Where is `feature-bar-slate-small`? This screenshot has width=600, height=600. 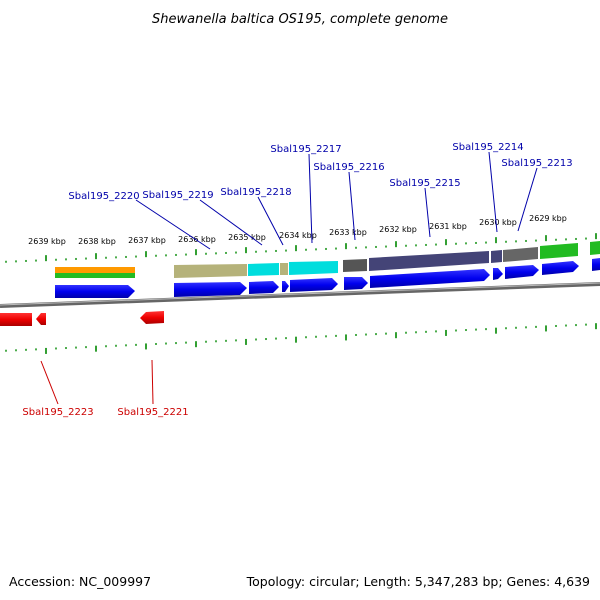 feature-bar-slate-small is located at coordinates (496, 256).